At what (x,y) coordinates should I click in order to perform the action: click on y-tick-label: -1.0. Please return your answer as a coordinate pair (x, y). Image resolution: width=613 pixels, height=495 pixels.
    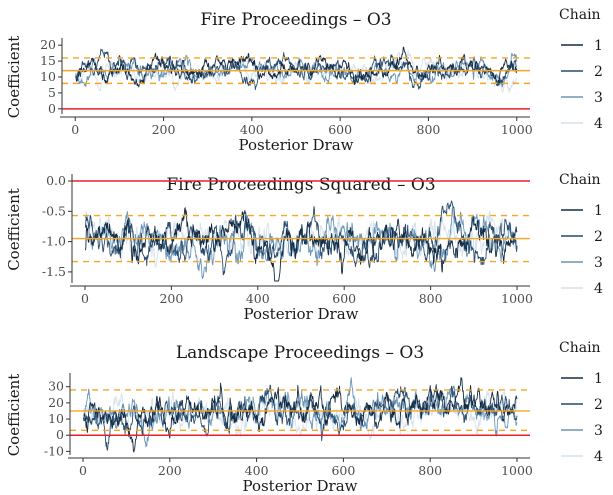
    Looking at the image, I should click on (54, 241).